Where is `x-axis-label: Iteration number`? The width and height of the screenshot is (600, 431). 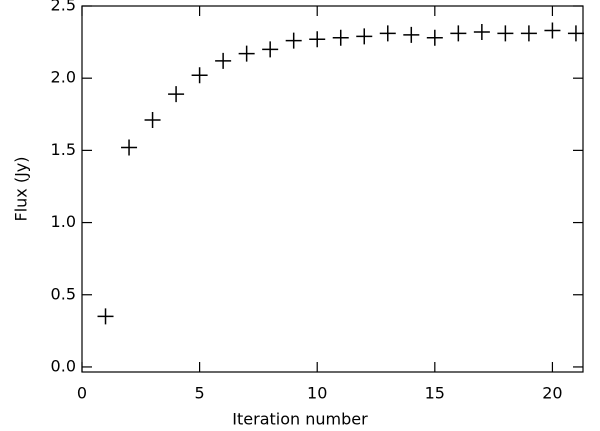
x-axis-label: Iteration number is located at coordinates (300, 419).